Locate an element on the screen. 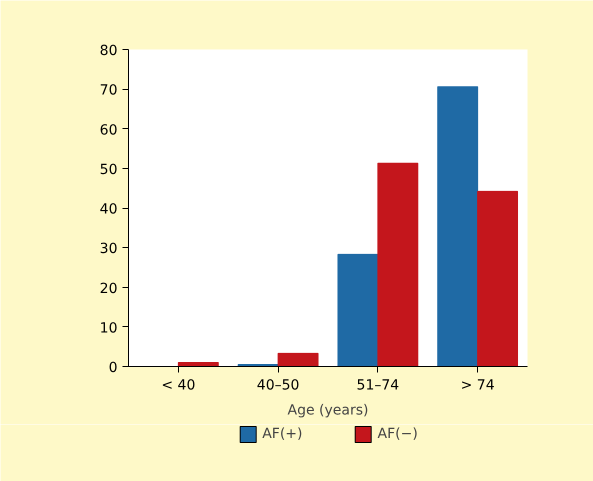 The width and height of the screenshot is (593, 481). legend-label: AF(+) is located at coordinates (282, 434).